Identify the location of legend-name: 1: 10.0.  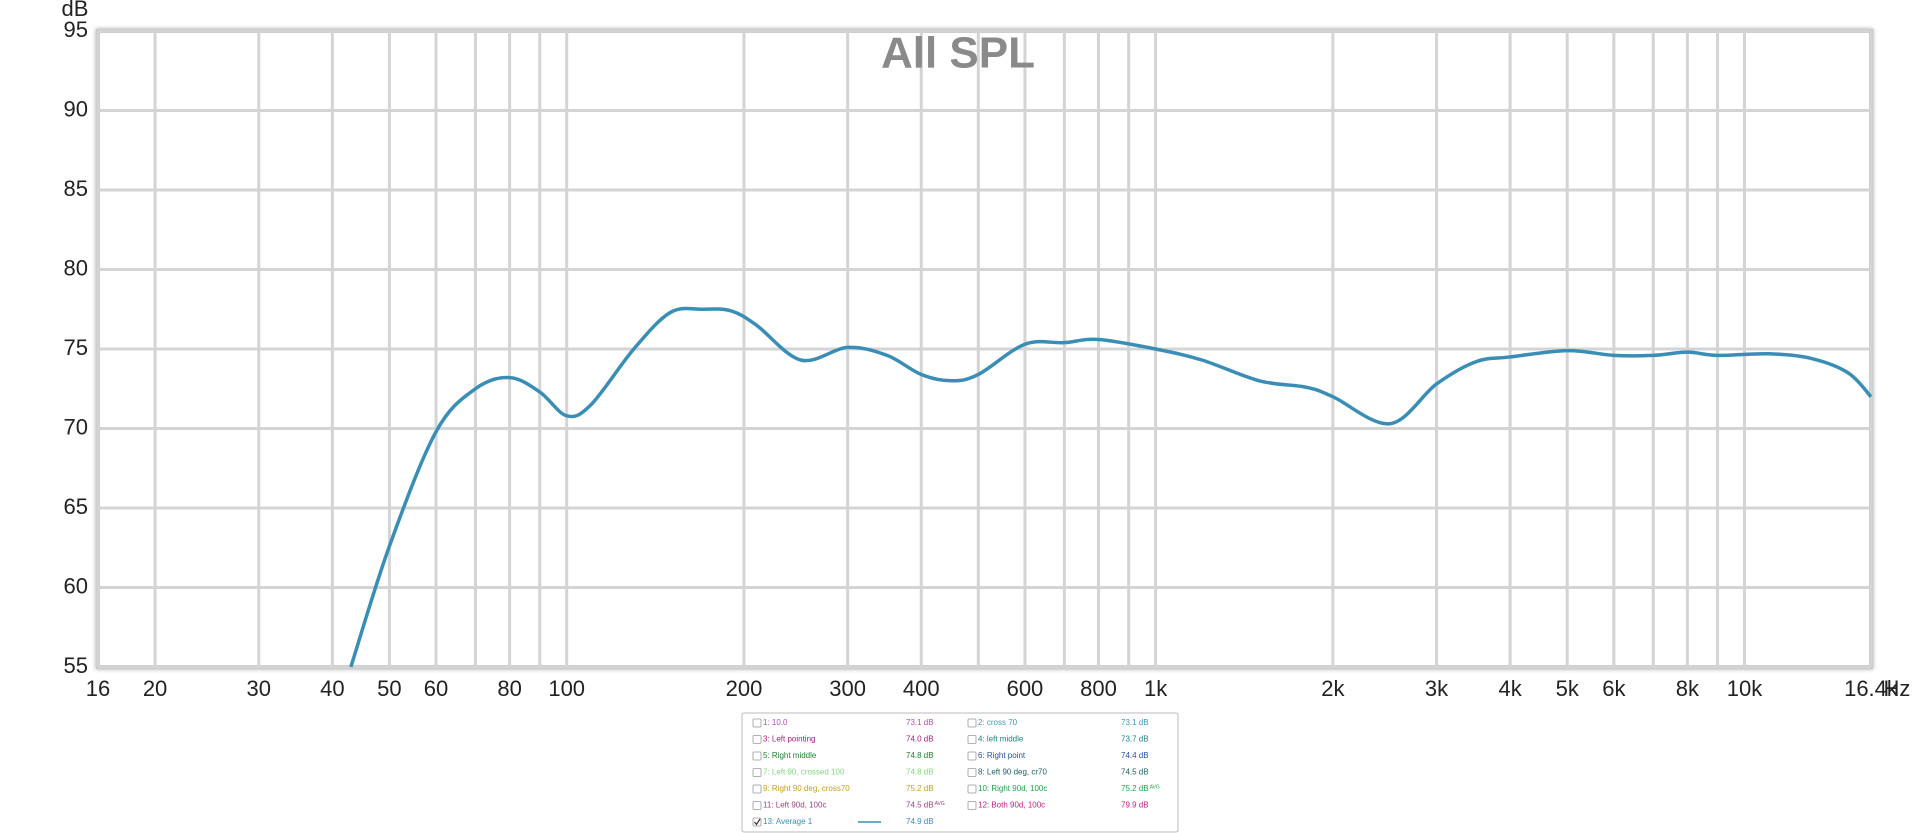
(775, 722).